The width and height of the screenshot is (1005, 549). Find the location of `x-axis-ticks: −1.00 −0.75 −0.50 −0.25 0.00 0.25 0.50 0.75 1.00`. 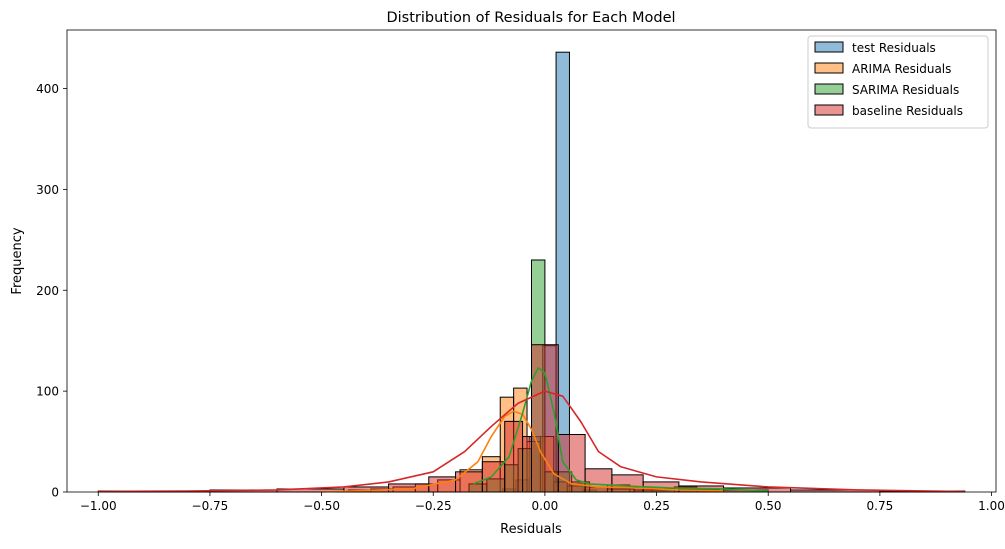

x-axis-ticks: −1.00 −0.75 −0.50 −0.25 0.00 0.25 0.50 0.75 1.00 is located at coordinates (542, 502).